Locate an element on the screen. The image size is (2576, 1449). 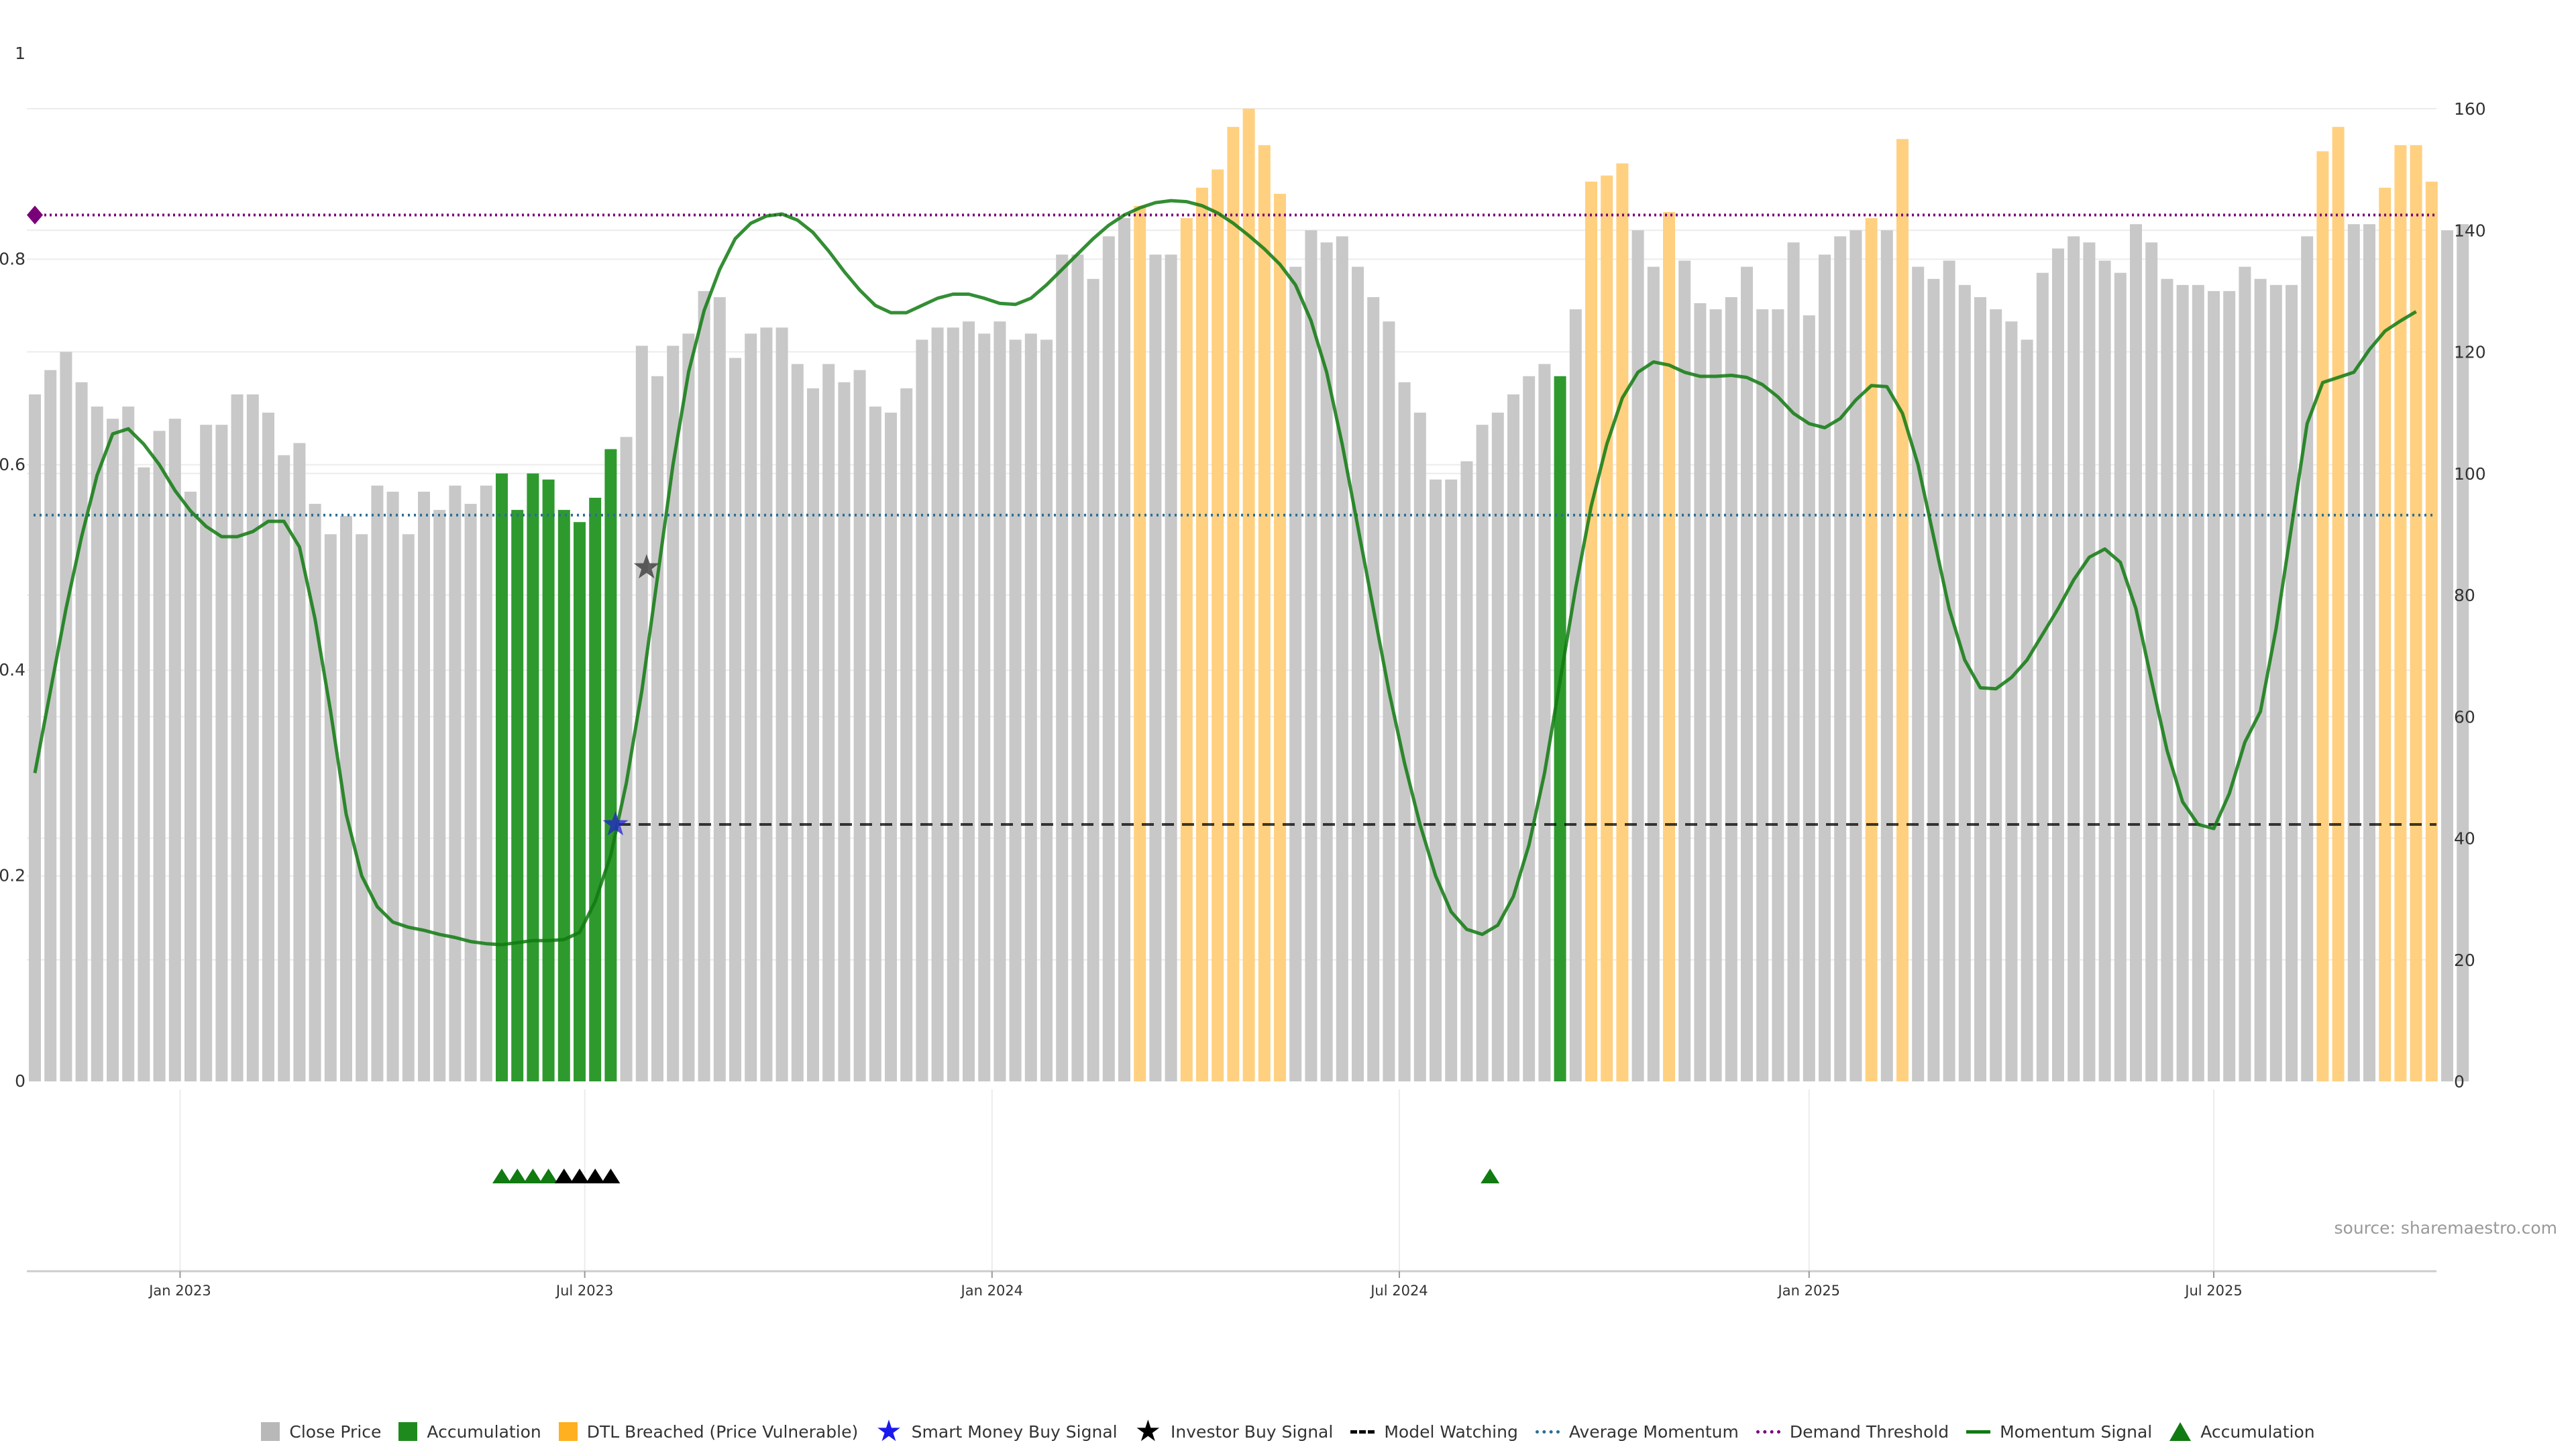
signal-triangles is located at coordinates (996, 1176).